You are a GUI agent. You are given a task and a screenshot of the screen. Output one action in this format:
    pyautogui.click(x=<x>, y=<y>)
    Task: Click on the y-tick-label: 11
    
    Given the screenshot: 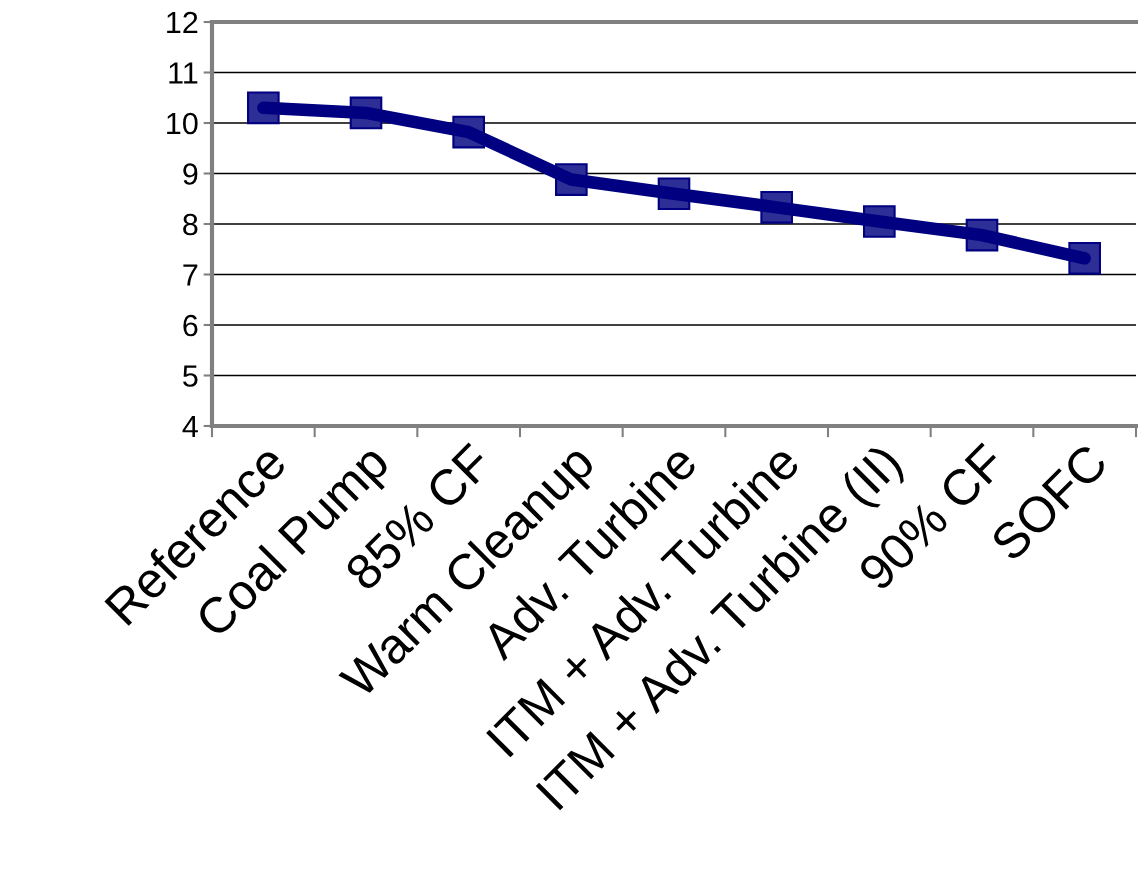 What is the action you would take?
    pyautogui.click(x=183, y=73)
    